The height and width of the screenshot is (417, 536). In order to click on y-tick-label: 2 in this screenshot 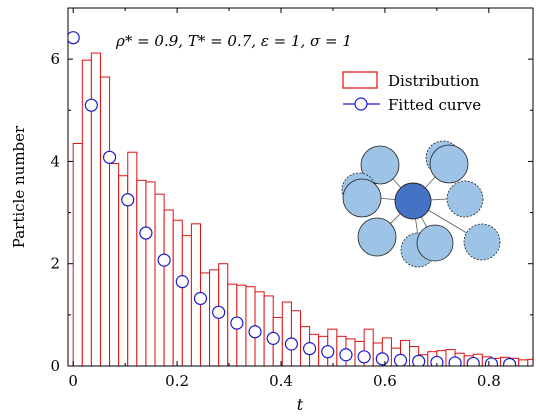, I will do `click(55, 264)`.